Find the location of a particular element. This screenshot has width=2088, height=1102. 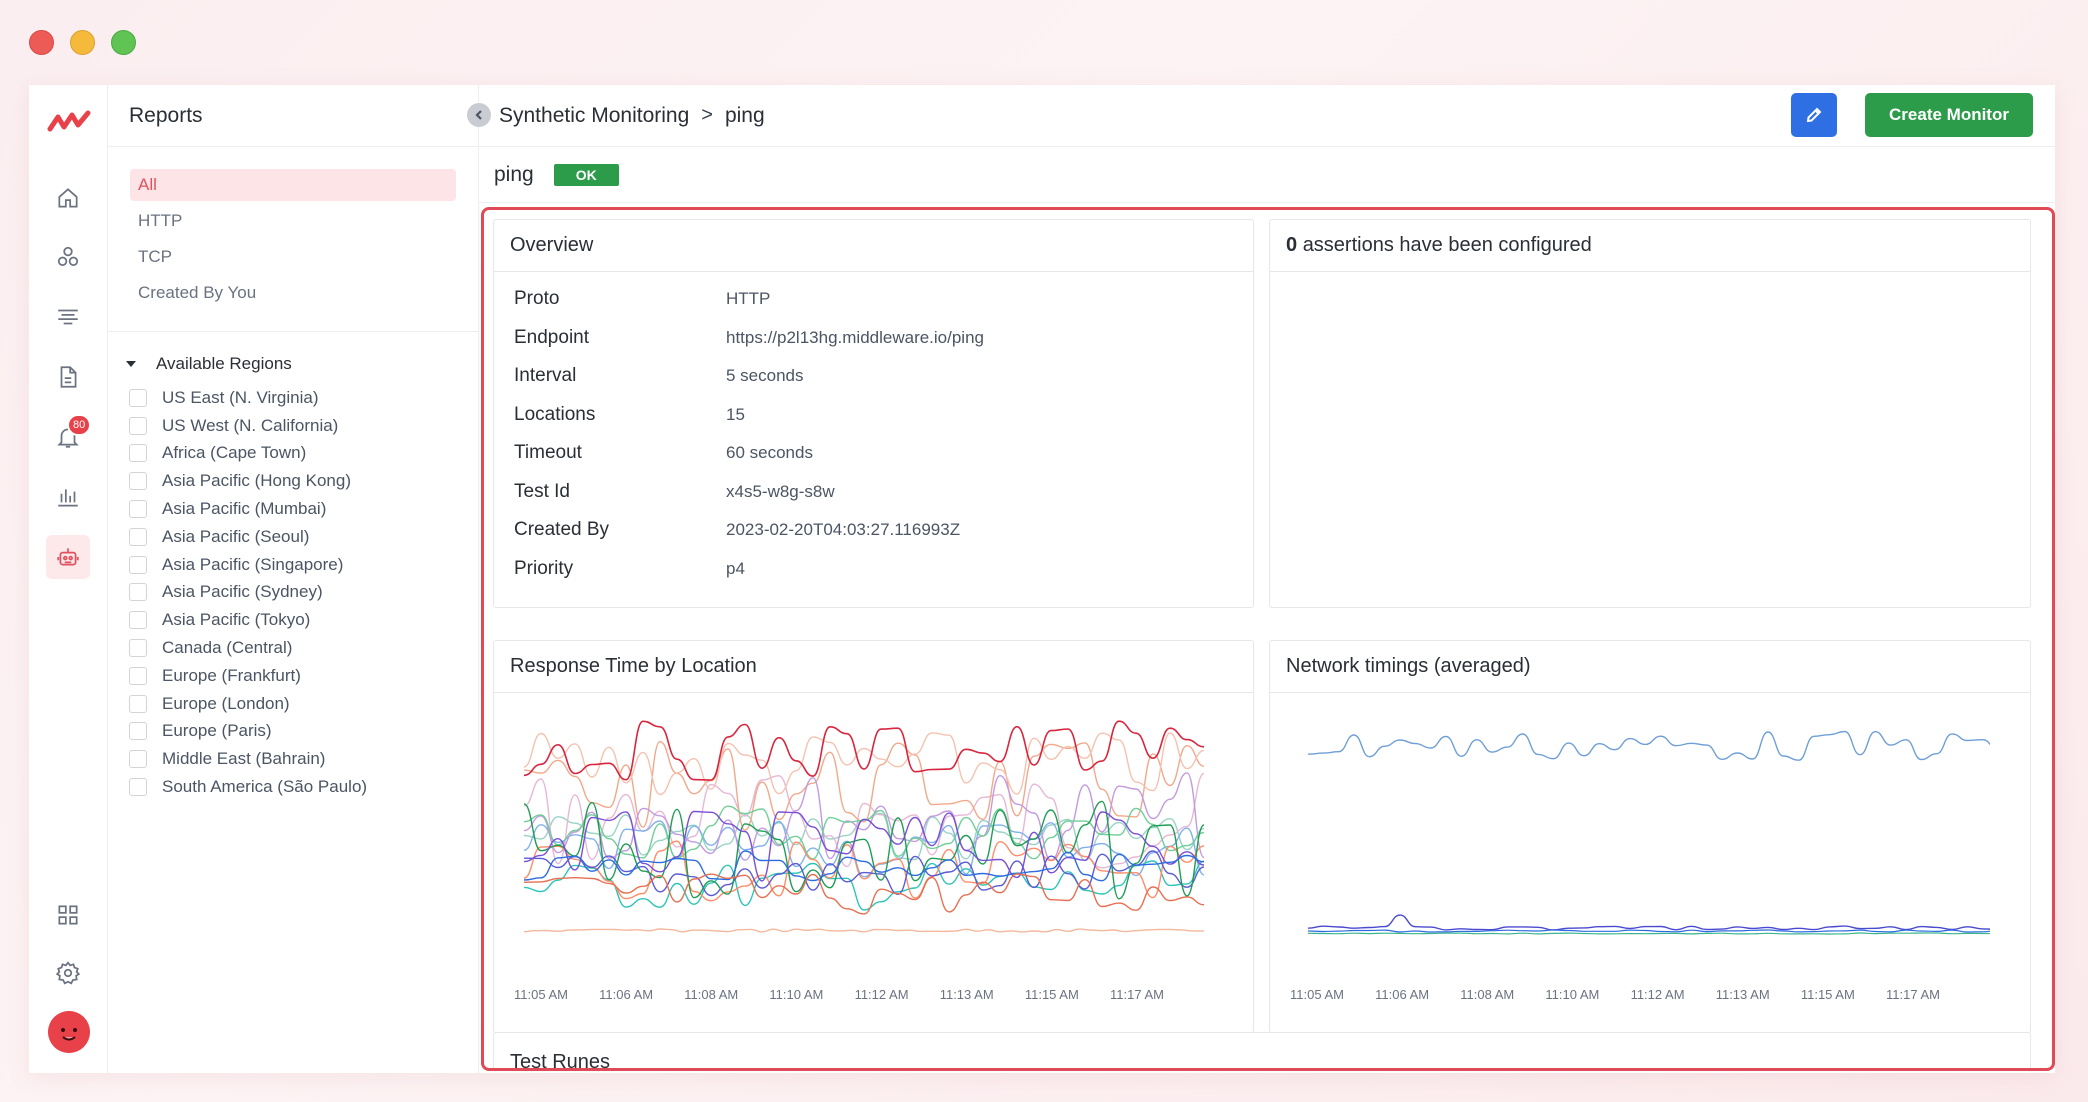

region-item: US West (N. California) is located at coordinates (293, 426).